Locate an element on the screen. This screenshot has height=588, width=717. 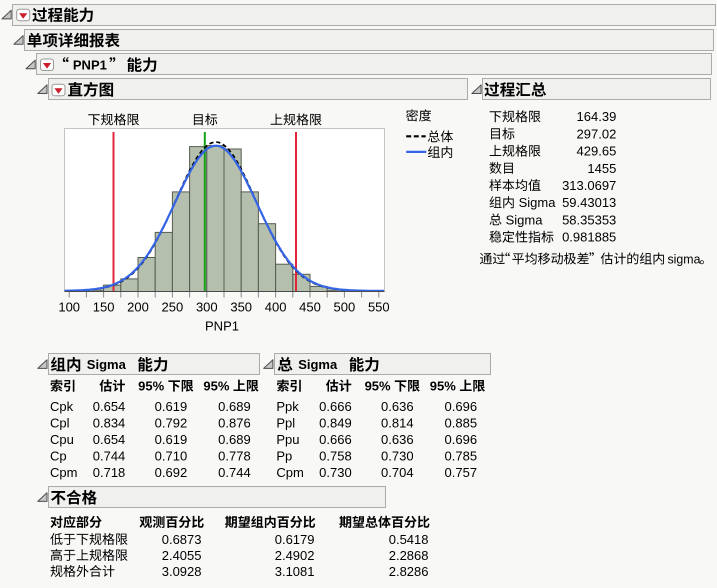
svg-text: Cpu is located at coordinates (62, 439).